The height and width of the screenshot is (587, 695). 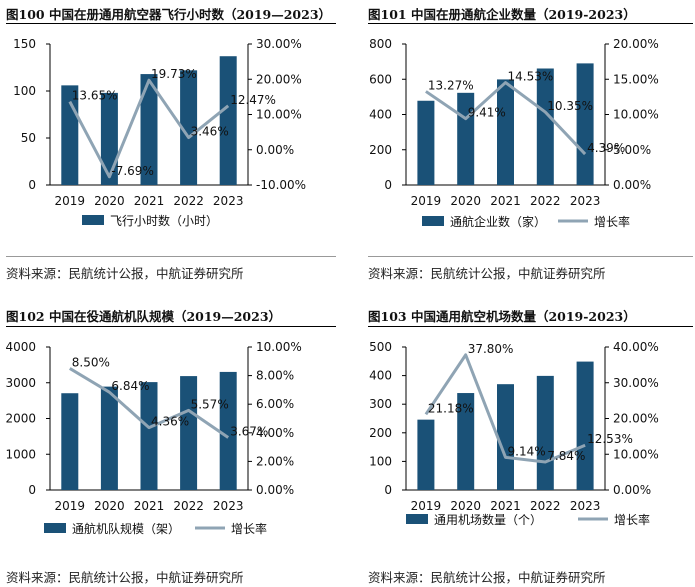 I want to click on legend-bar-label: 通用机场数量（个）, so click(x=488, y=519).